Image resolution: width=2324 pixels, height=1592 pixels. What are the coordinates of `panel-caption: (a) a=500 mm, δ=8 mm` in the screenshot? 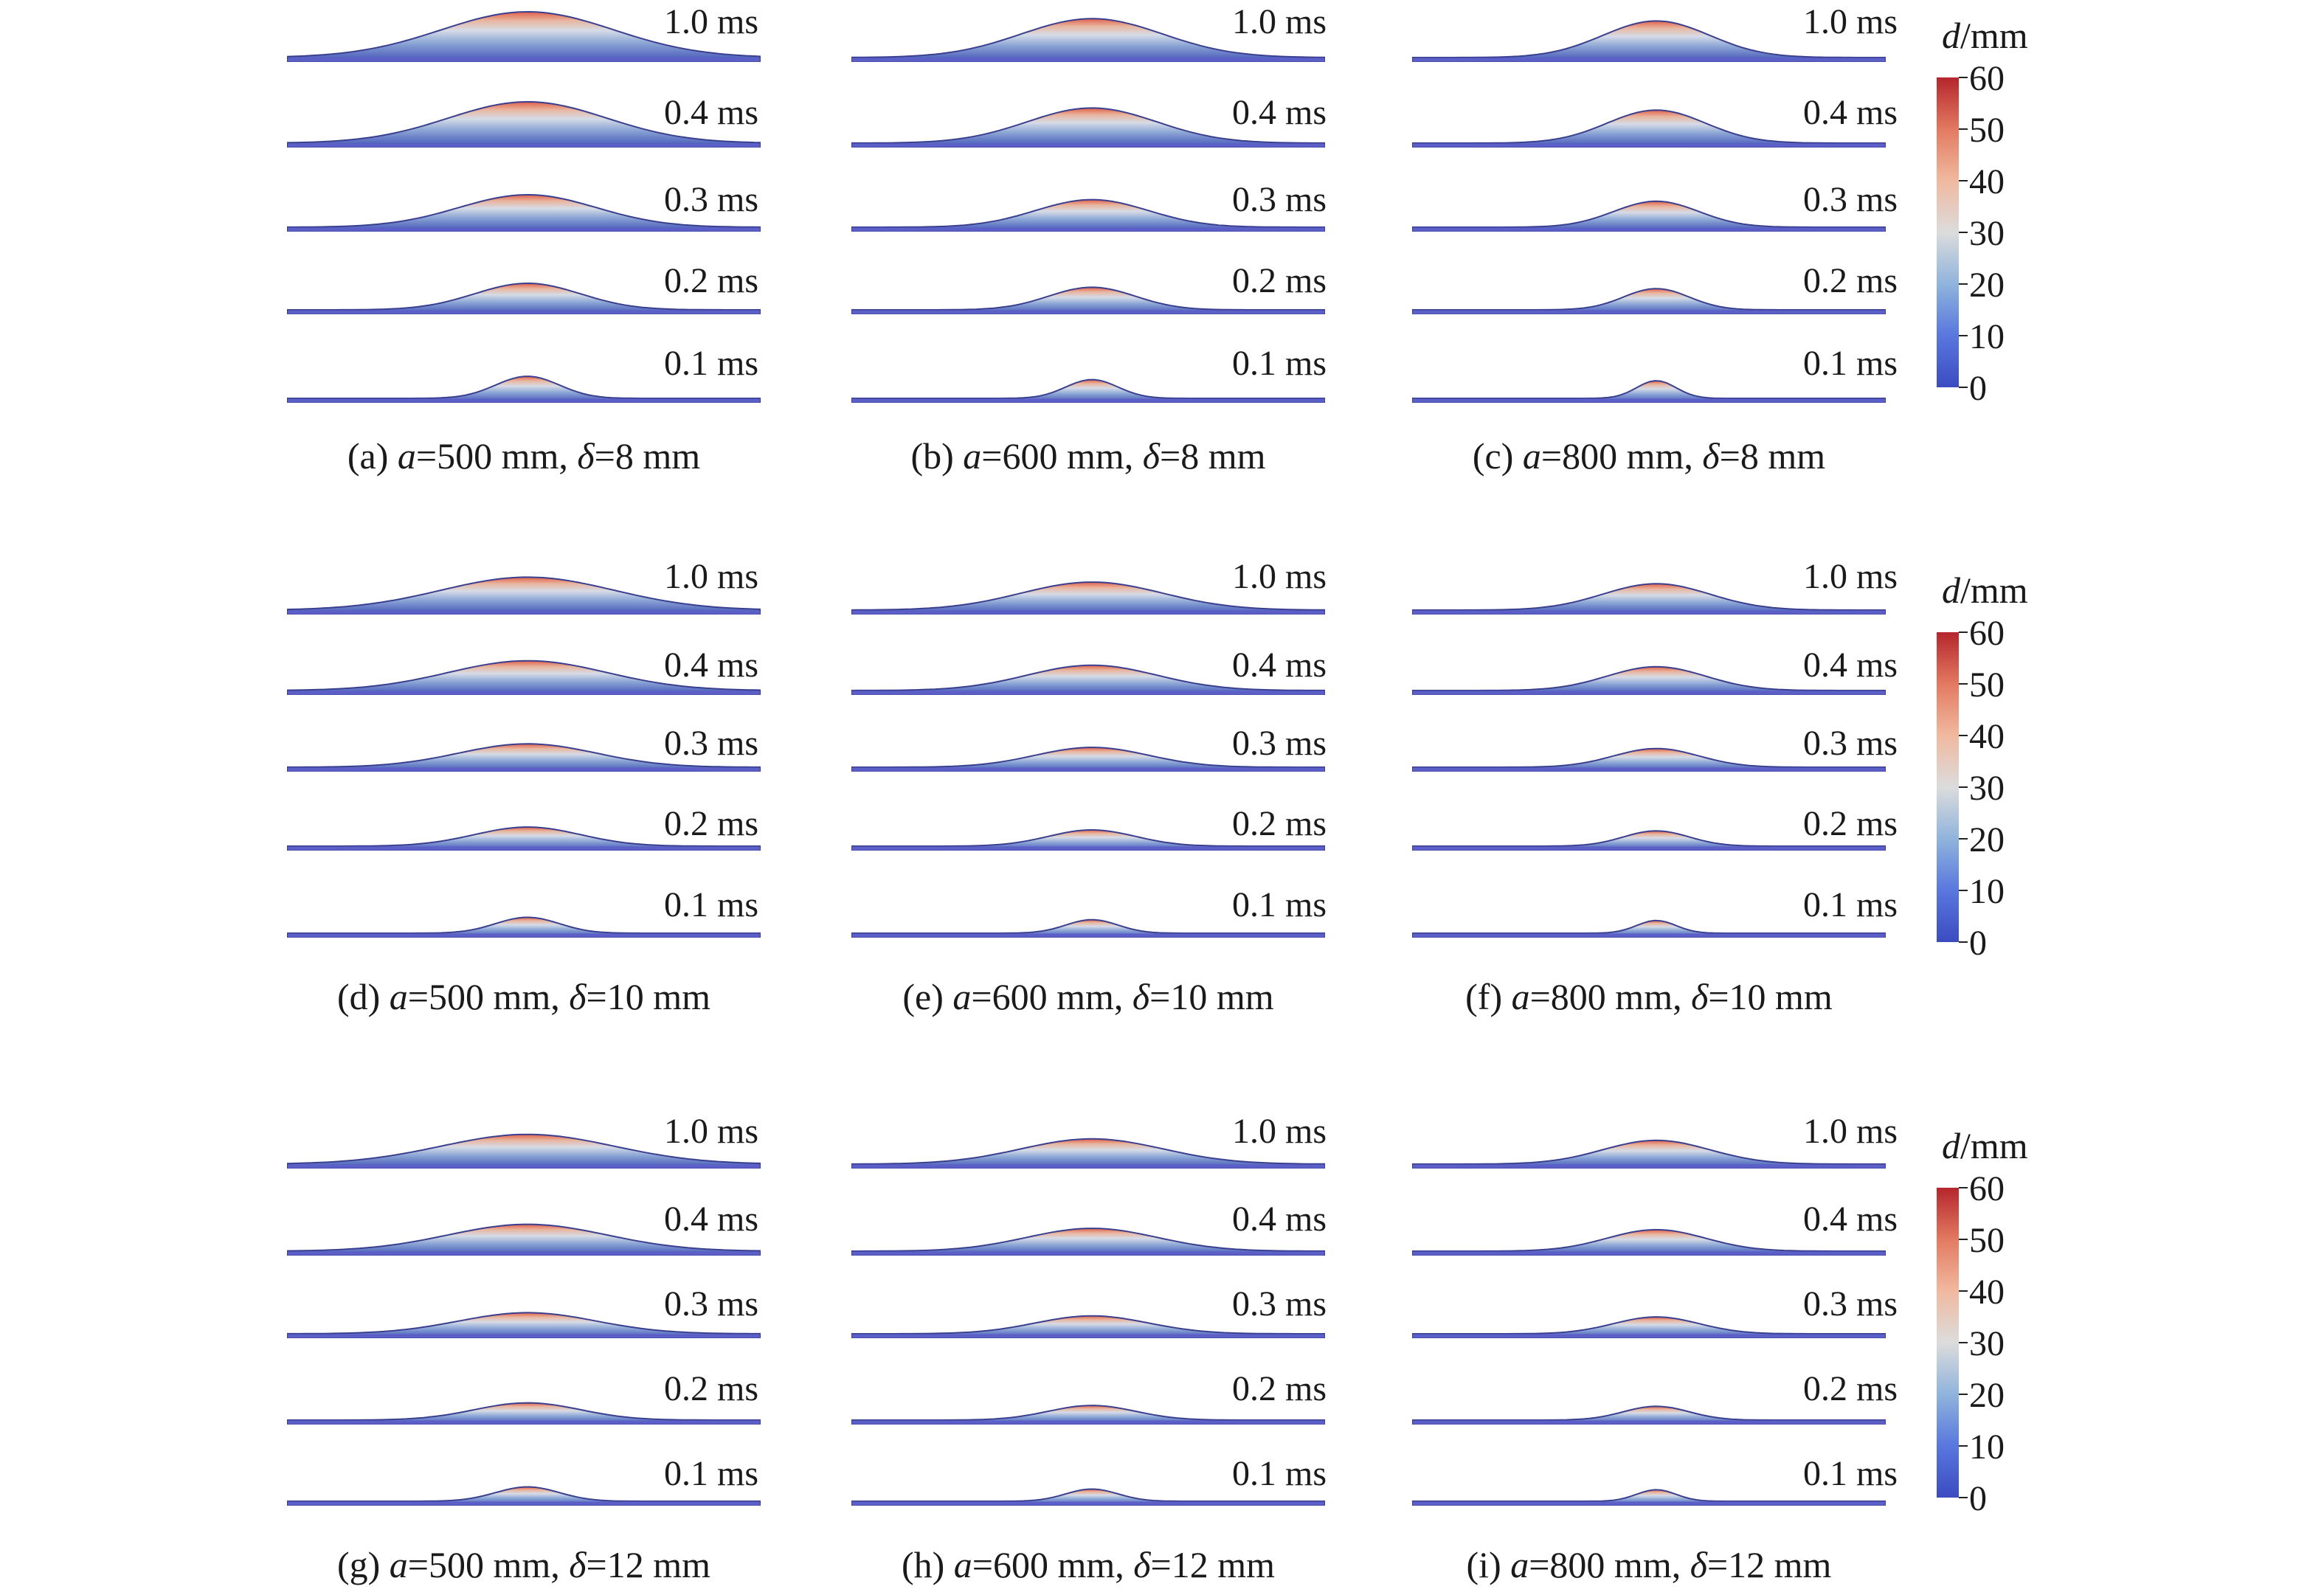 It's located at (523, 456).